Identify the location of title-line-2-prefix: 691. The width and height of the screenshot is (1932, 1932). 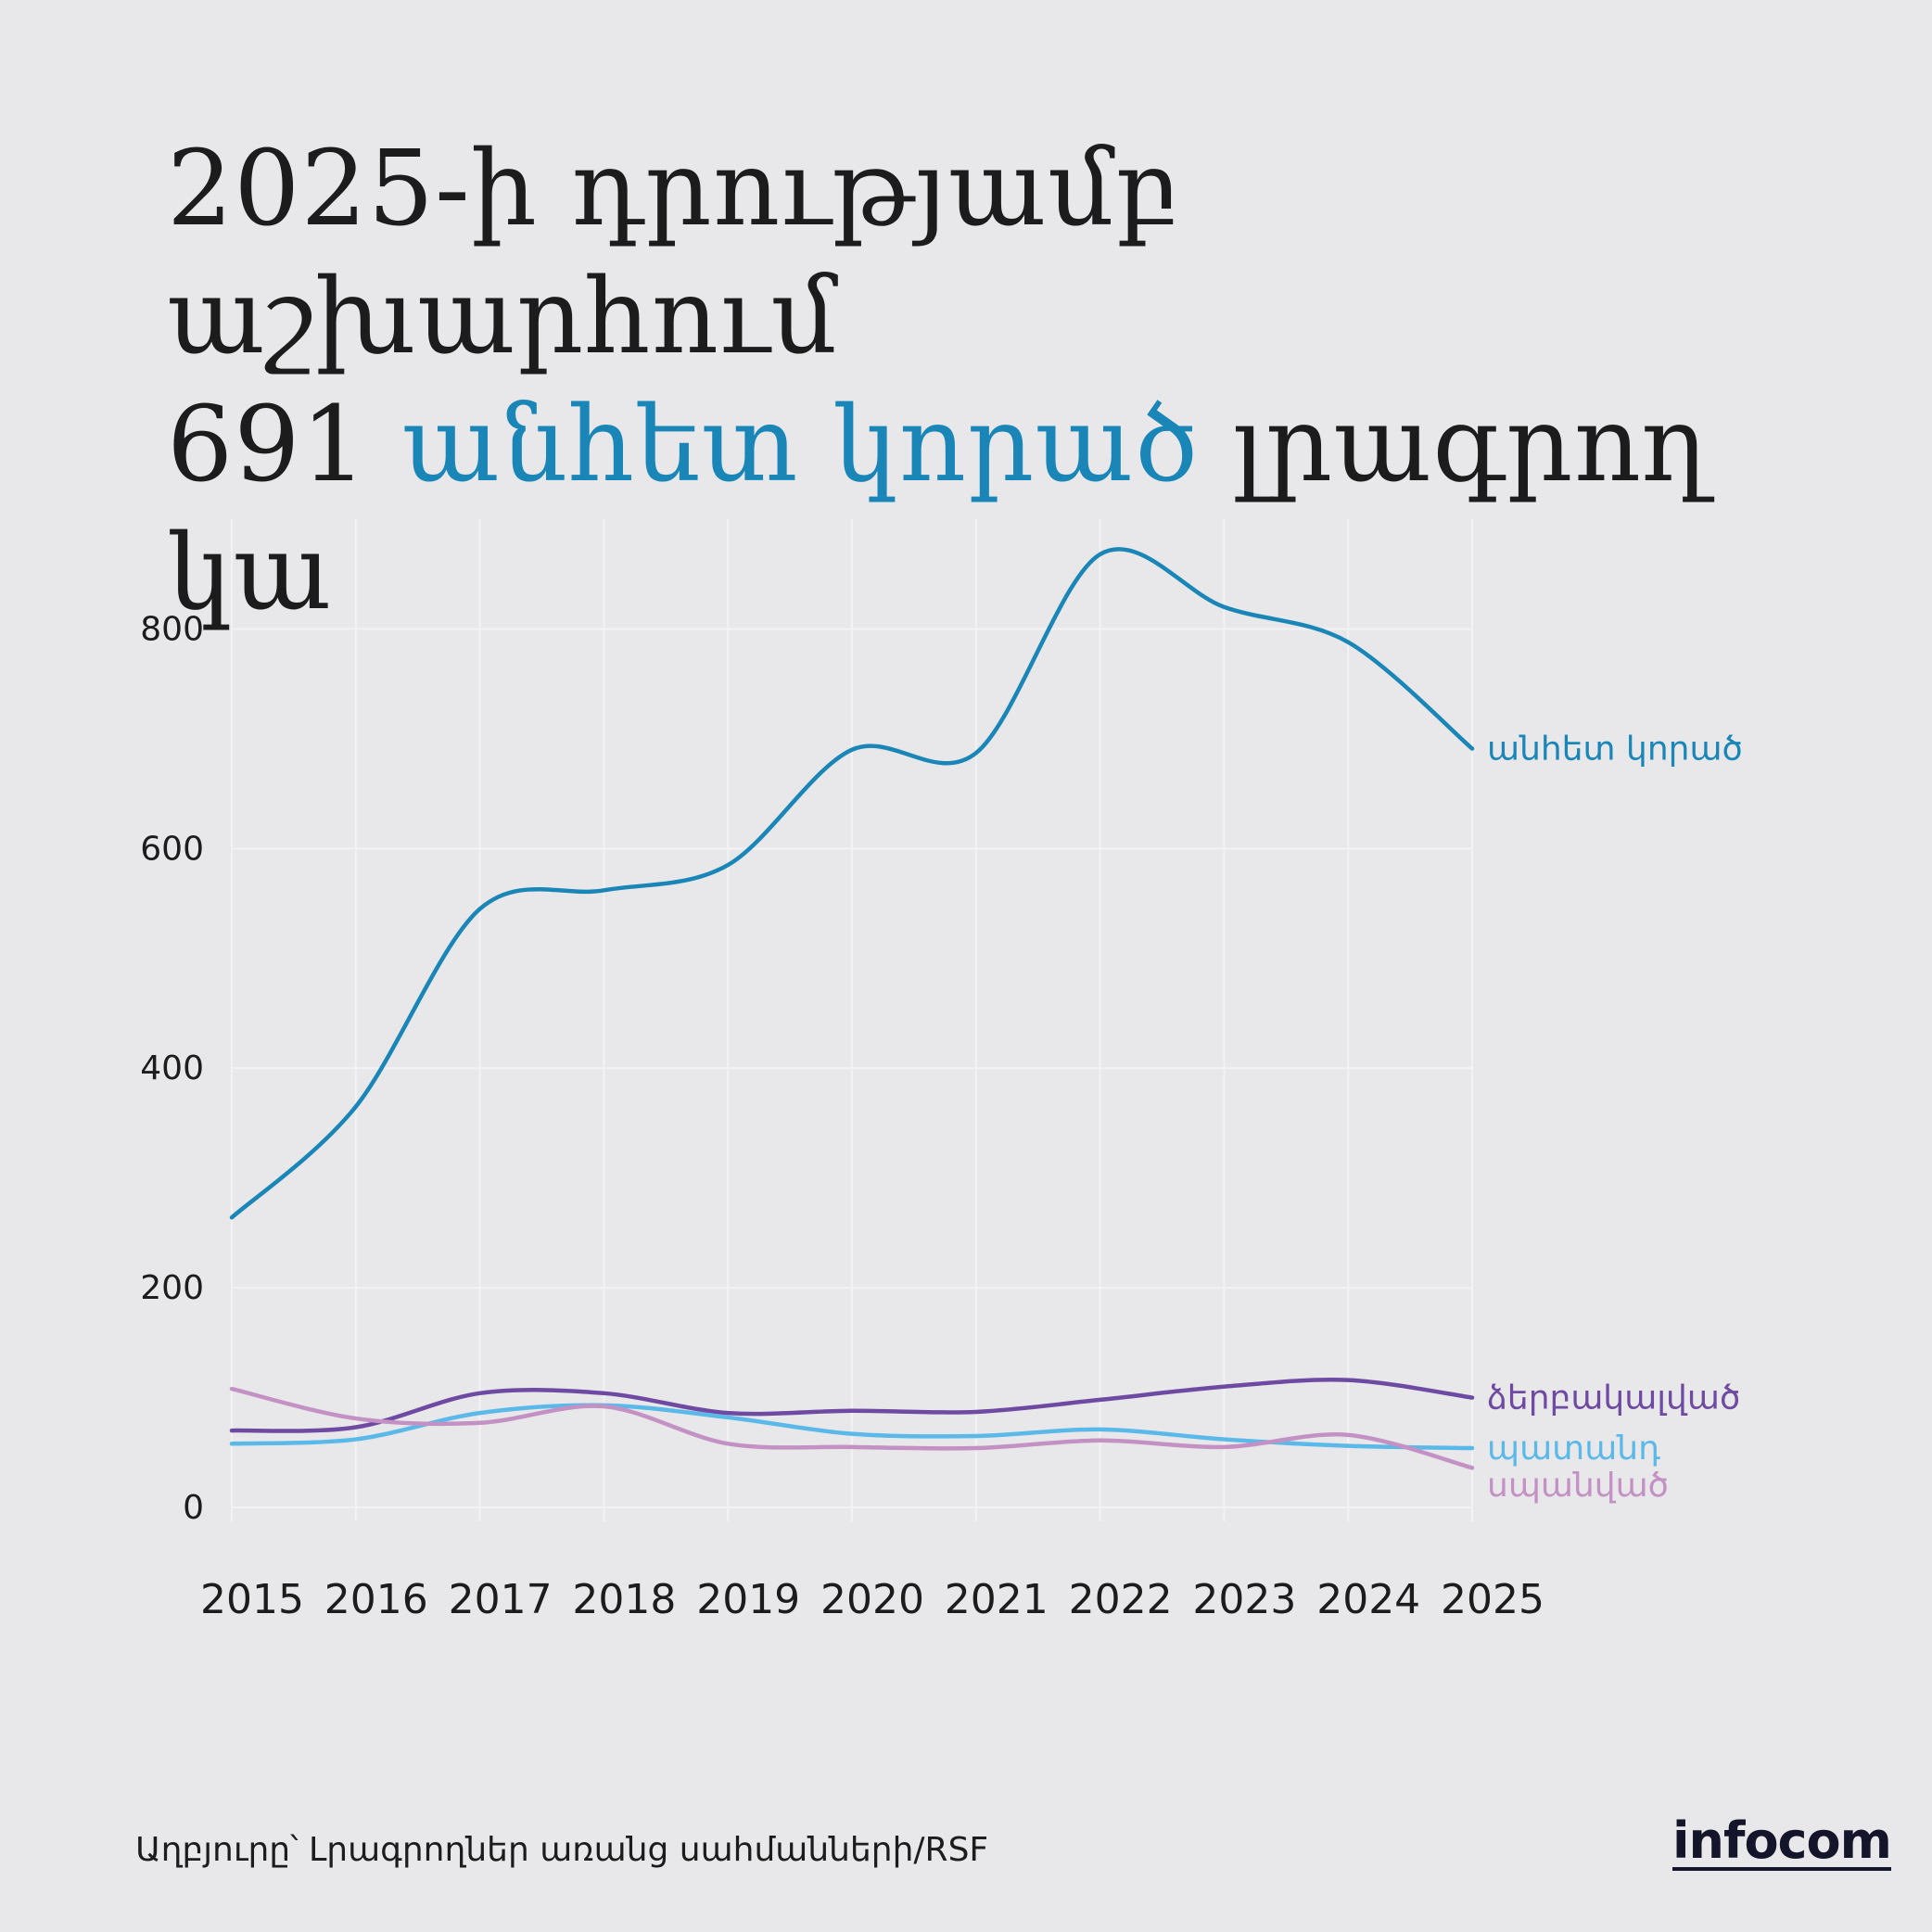
(284, 445).